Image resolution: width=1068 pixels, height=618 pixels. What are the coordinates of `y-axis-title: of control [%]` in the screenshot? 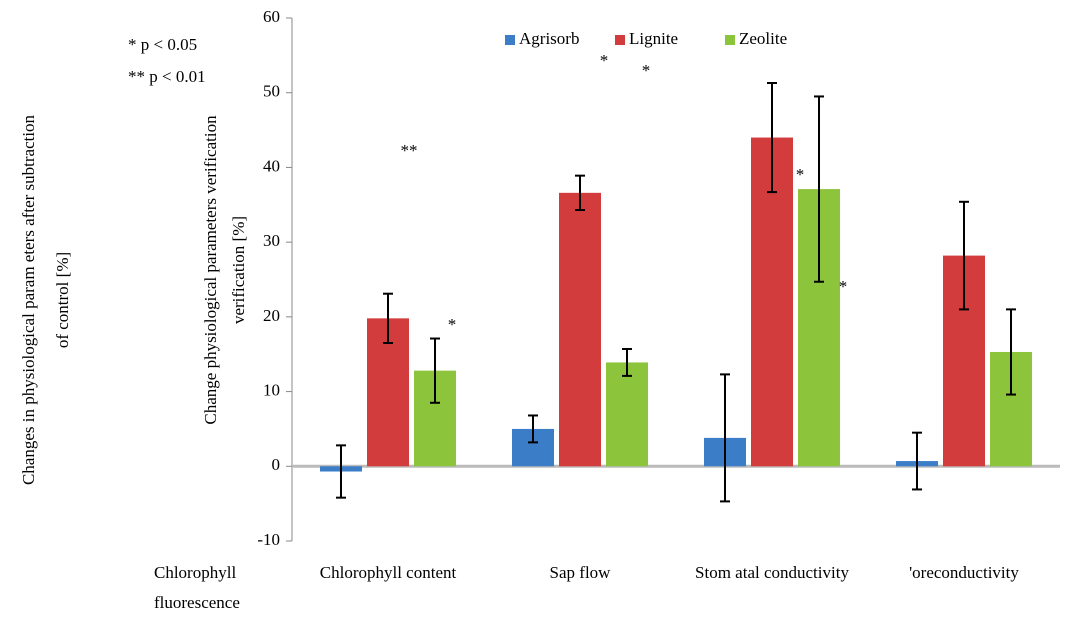 It's located at (62, 300).